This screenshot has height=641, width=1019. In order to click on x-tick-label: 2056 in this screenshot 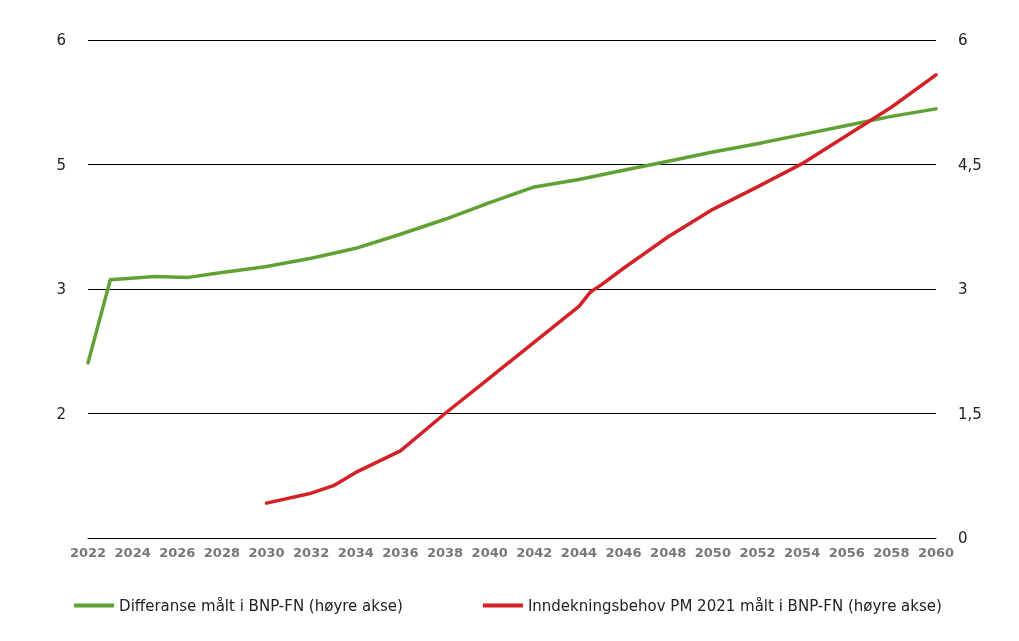, I will do `click(846, 552)`.